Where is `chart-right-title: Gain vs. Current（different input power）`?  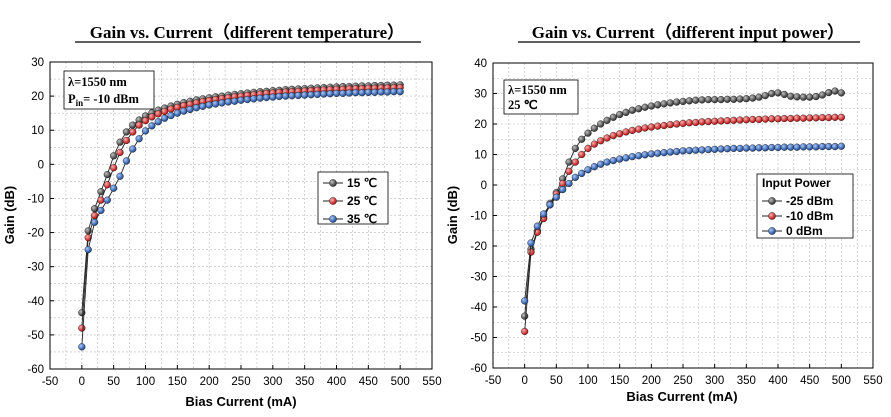
chart-right-title: Gain vs. Current（different input power） is located at coordinates (688, 32).